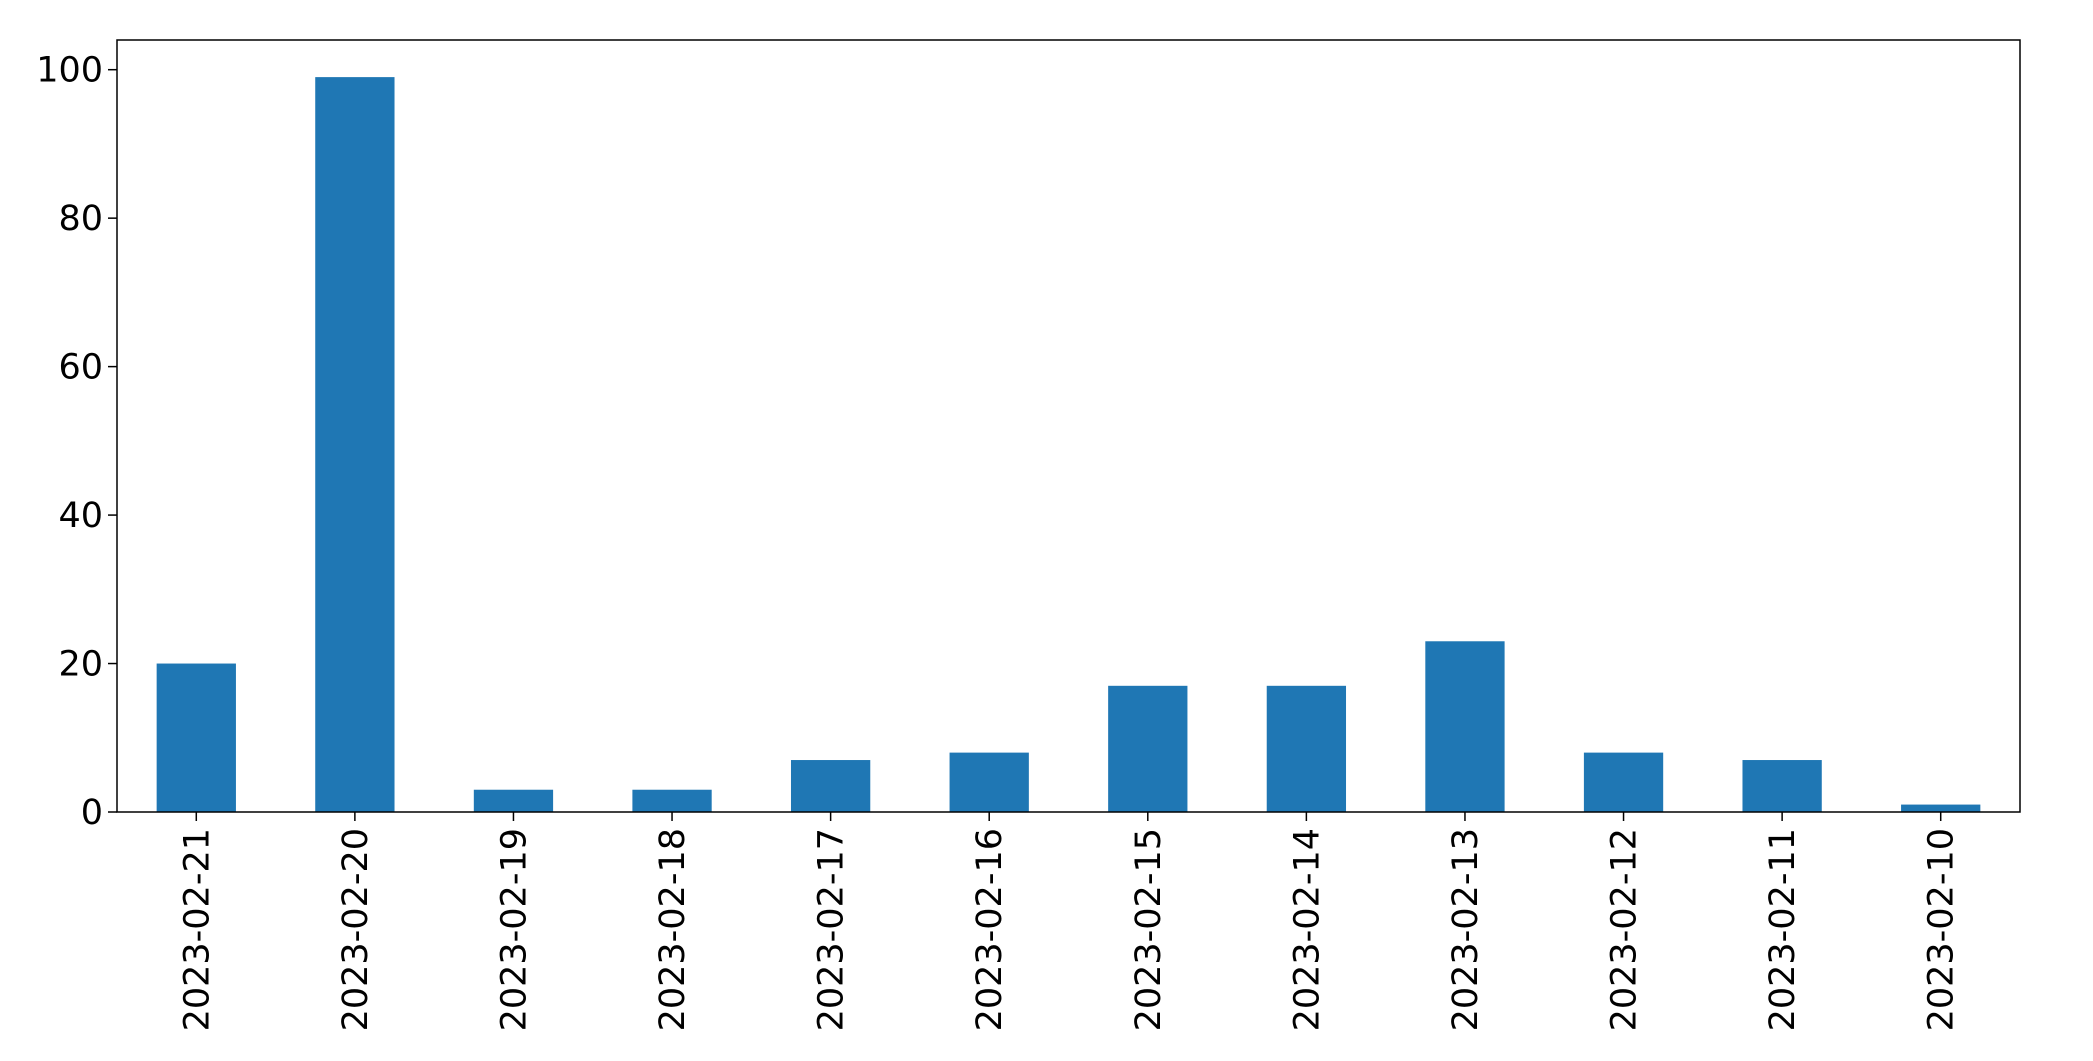 This screenshot has height=1061, width=2093. I want to click on x-tick-label-2023-02-12: 2023-02-12, so click(1625, 929).